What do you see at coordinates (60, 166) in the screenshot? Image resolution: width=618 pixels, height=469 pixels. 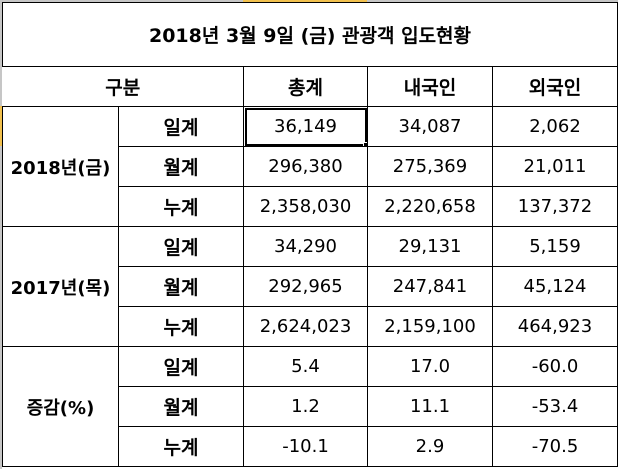 I see `group-label-2018: 2018년(금)` at bounding box center [60, 166].